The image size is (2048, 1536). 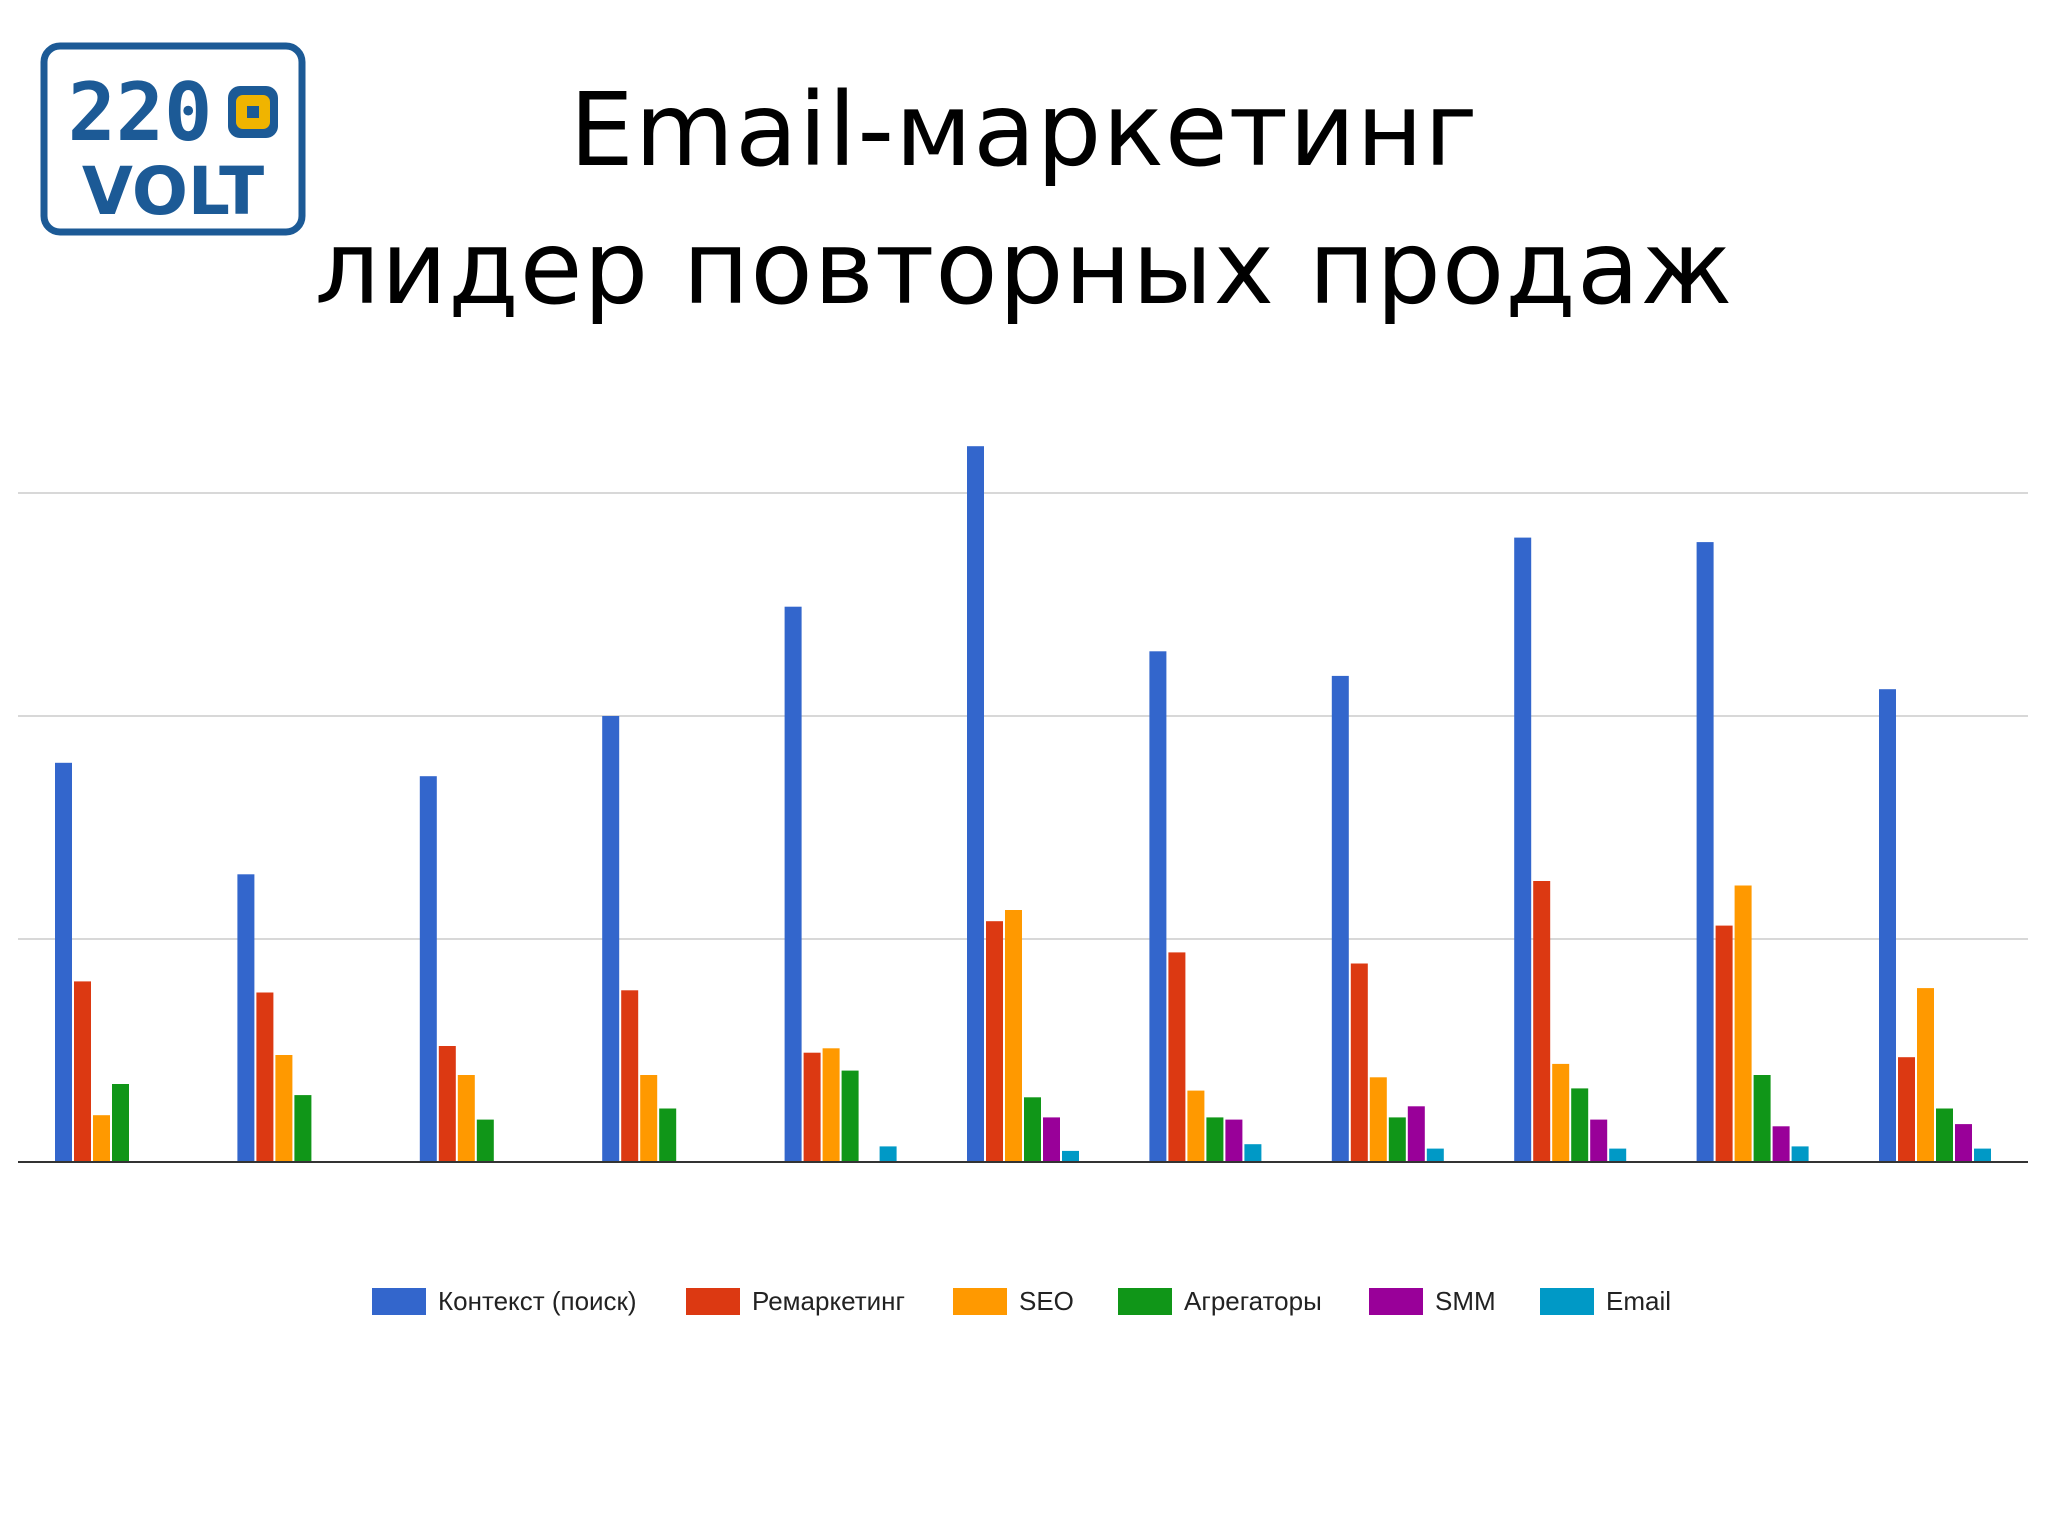 I want to click on logo-number: 220, so click(x=140, y=112).